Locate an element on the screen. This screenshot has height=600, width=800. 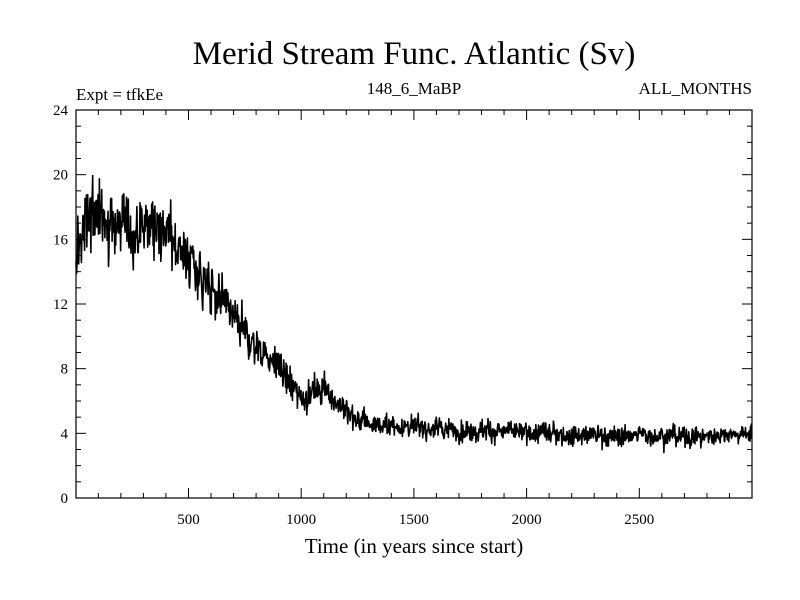
period-label: ALL_MONTHS is located at coordinates (695, 88).